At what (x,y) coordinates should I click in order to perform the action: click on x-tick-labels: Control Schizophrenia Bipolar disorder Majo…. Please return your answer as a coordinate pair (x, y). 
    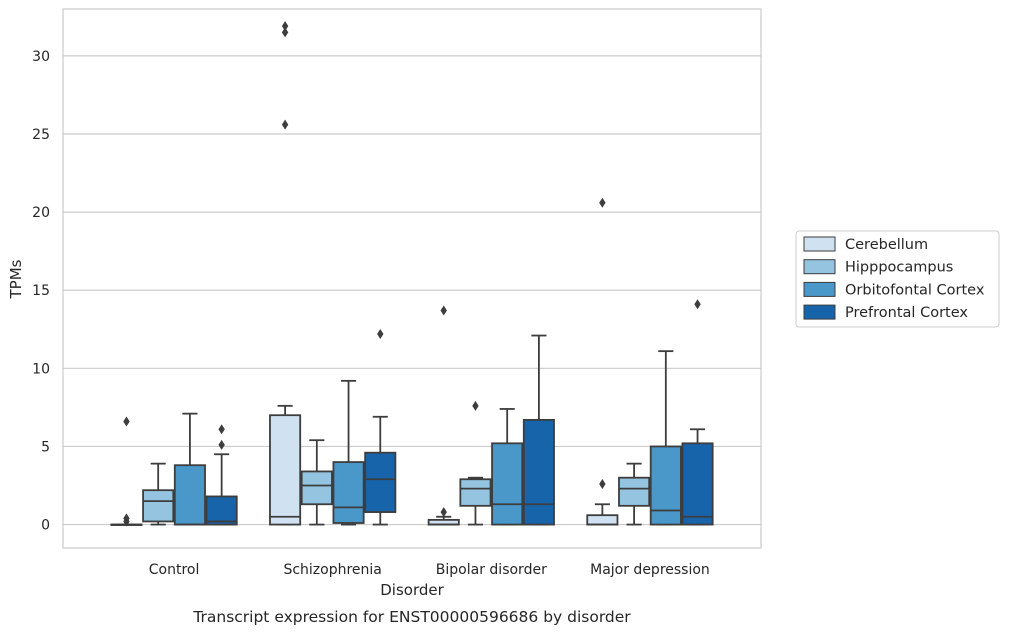
    Looking at the image, I should click on (429, 570).